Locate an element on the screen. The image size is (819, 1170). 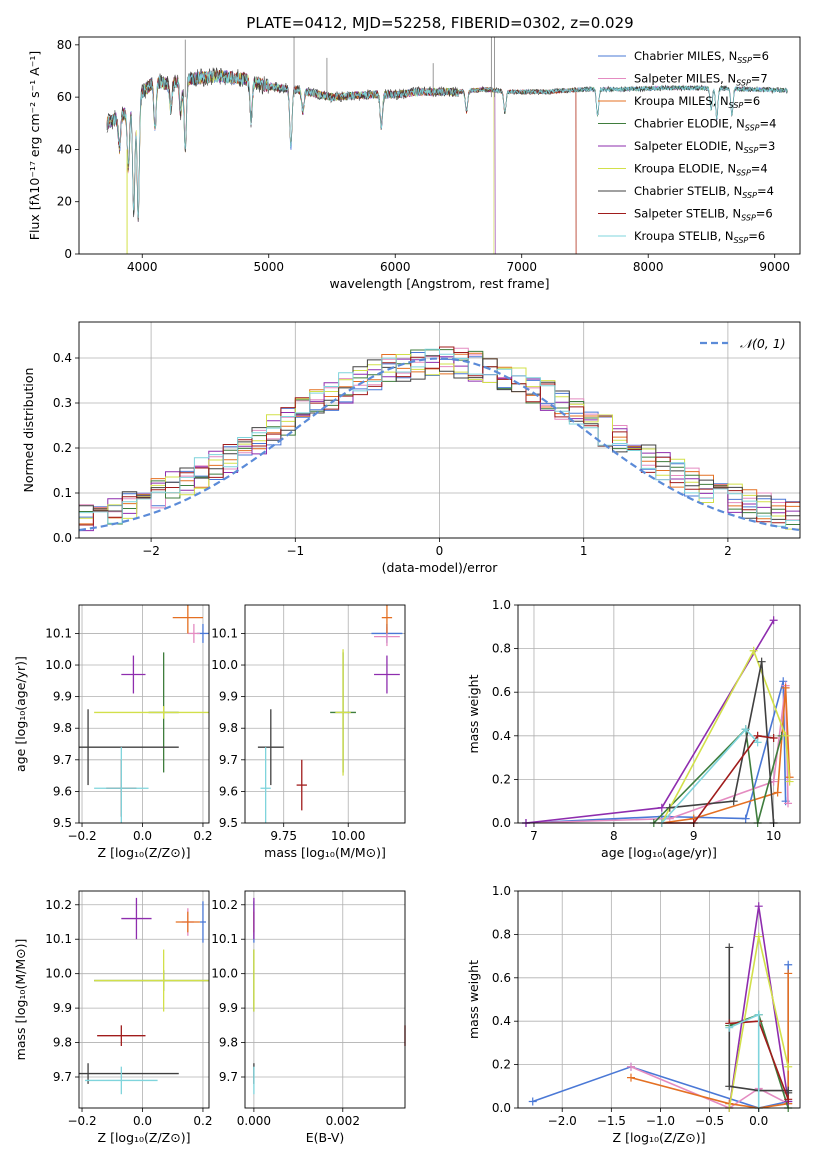
y-tick-label: 20 is located at coordinates (64, 202).